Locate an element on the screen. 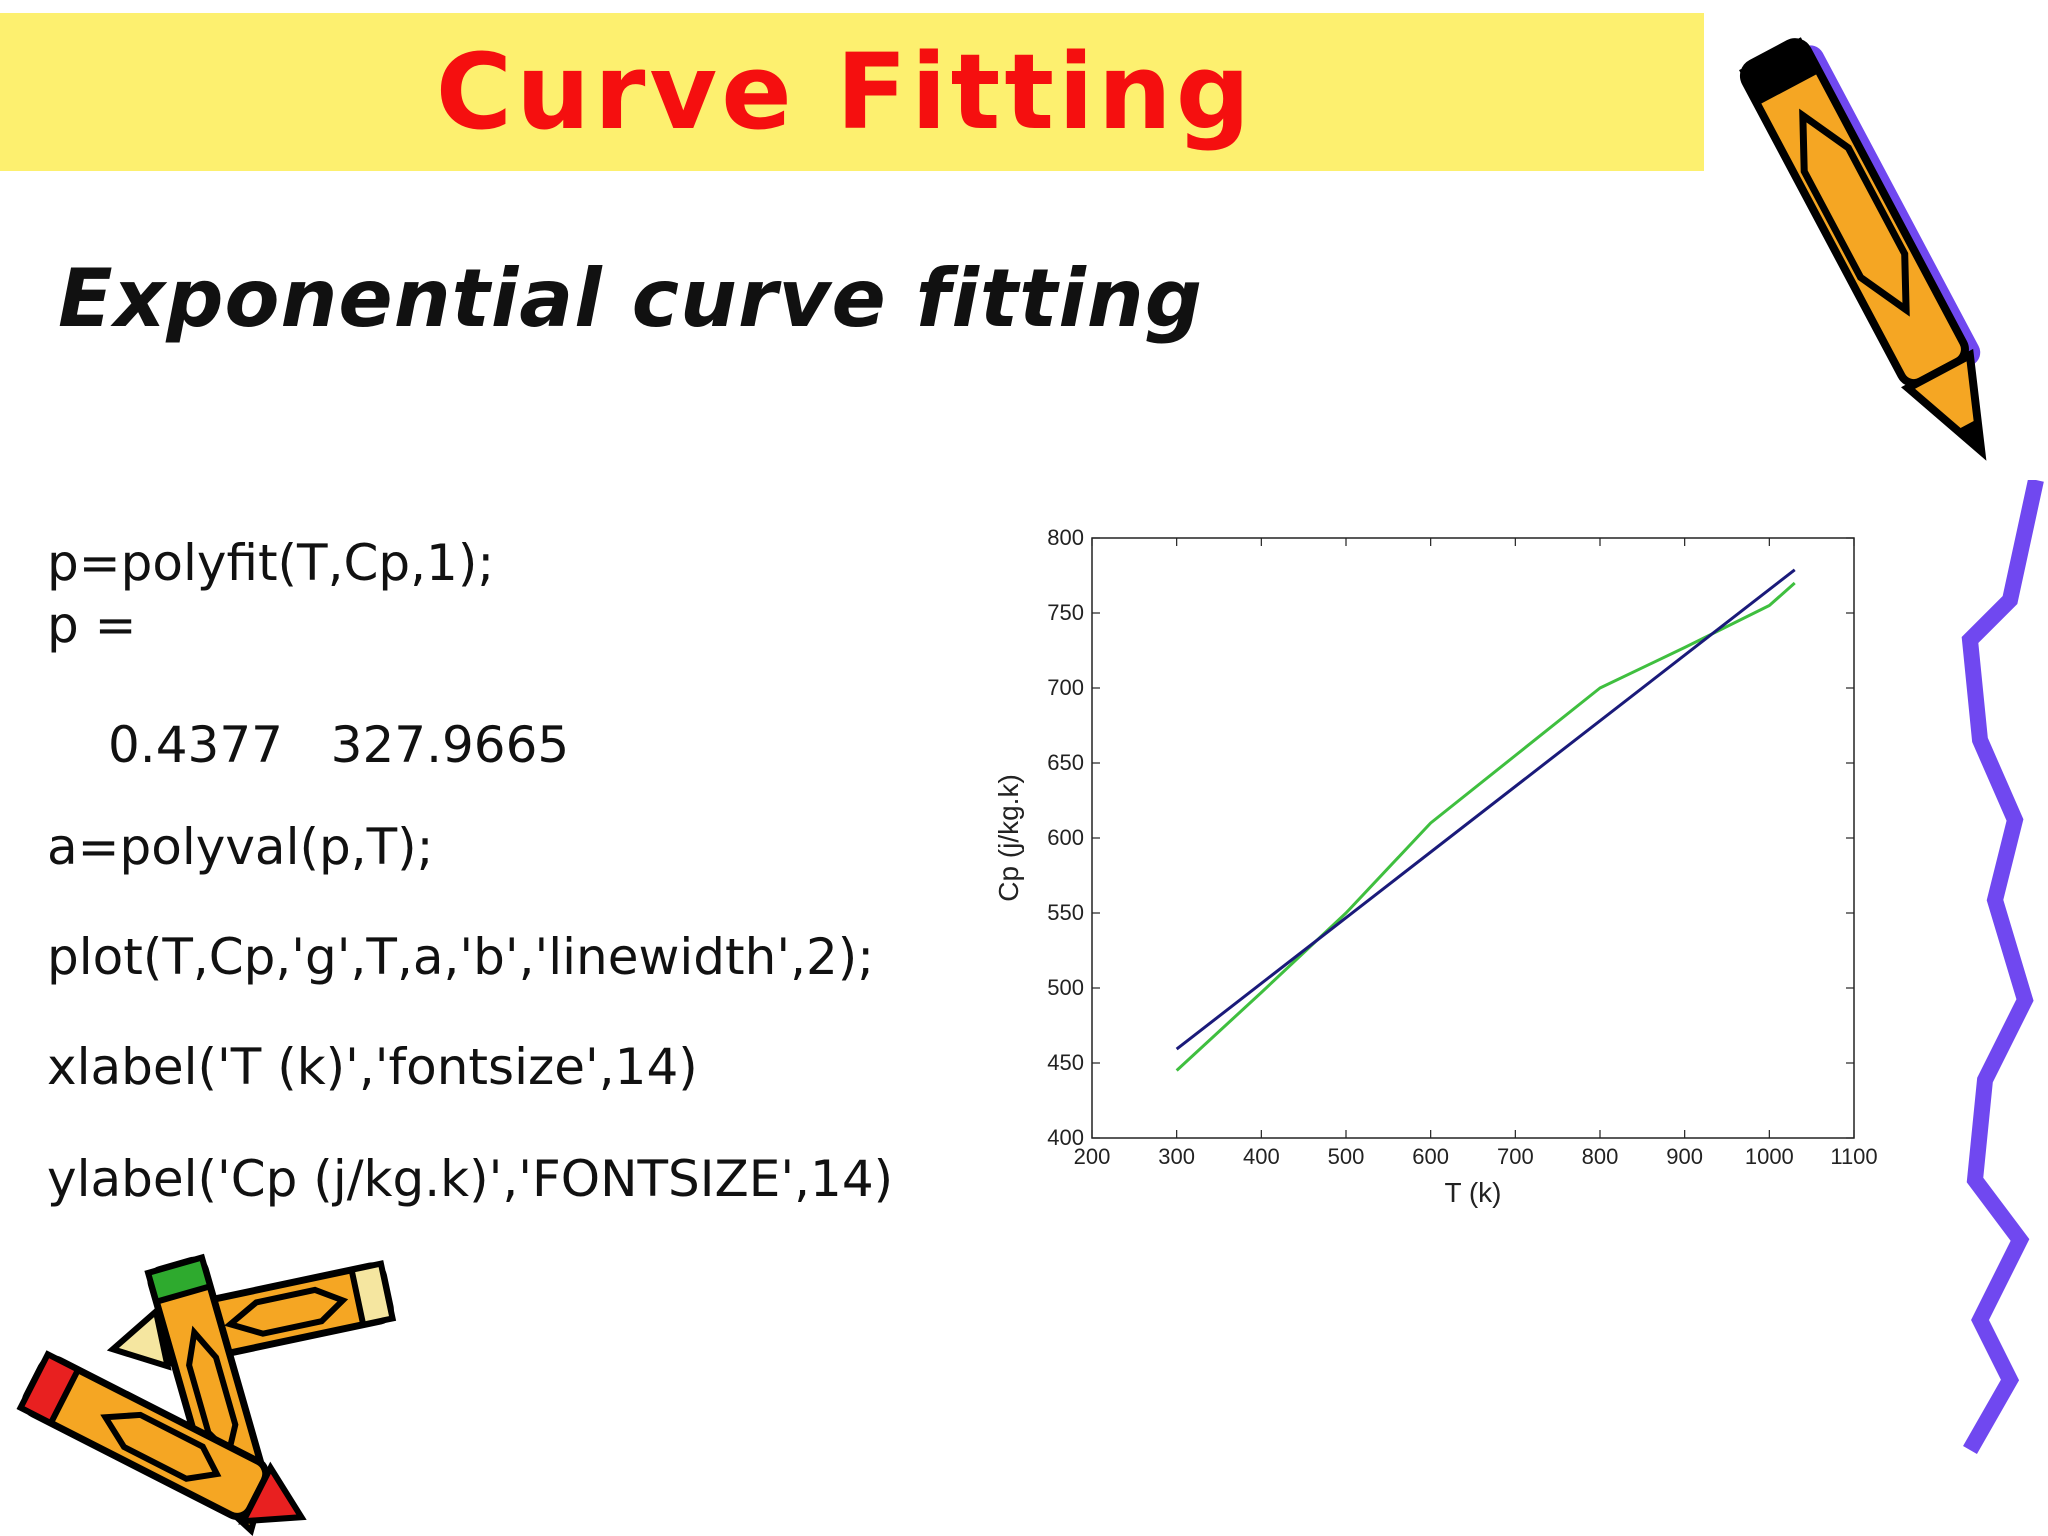 The width and height of the screenshot is (2048, 1536). x-tick-label: 800 is located at coordinates (1600, 1156).